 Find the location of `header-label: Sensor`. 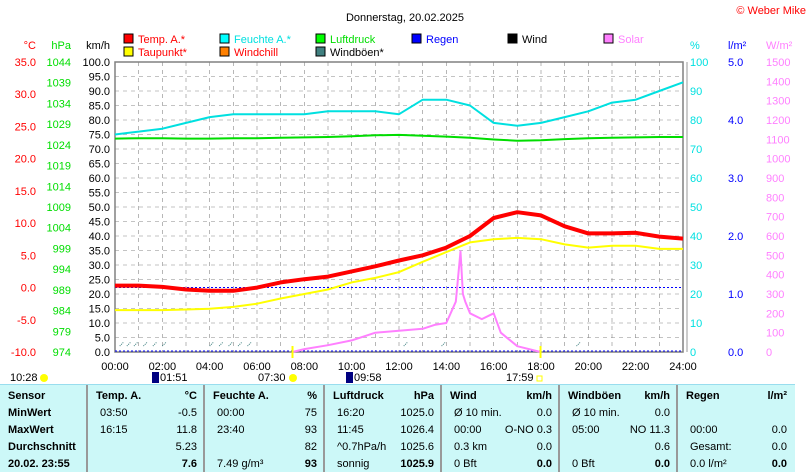

header-label: Sensor is located at coordinates (26, 396).